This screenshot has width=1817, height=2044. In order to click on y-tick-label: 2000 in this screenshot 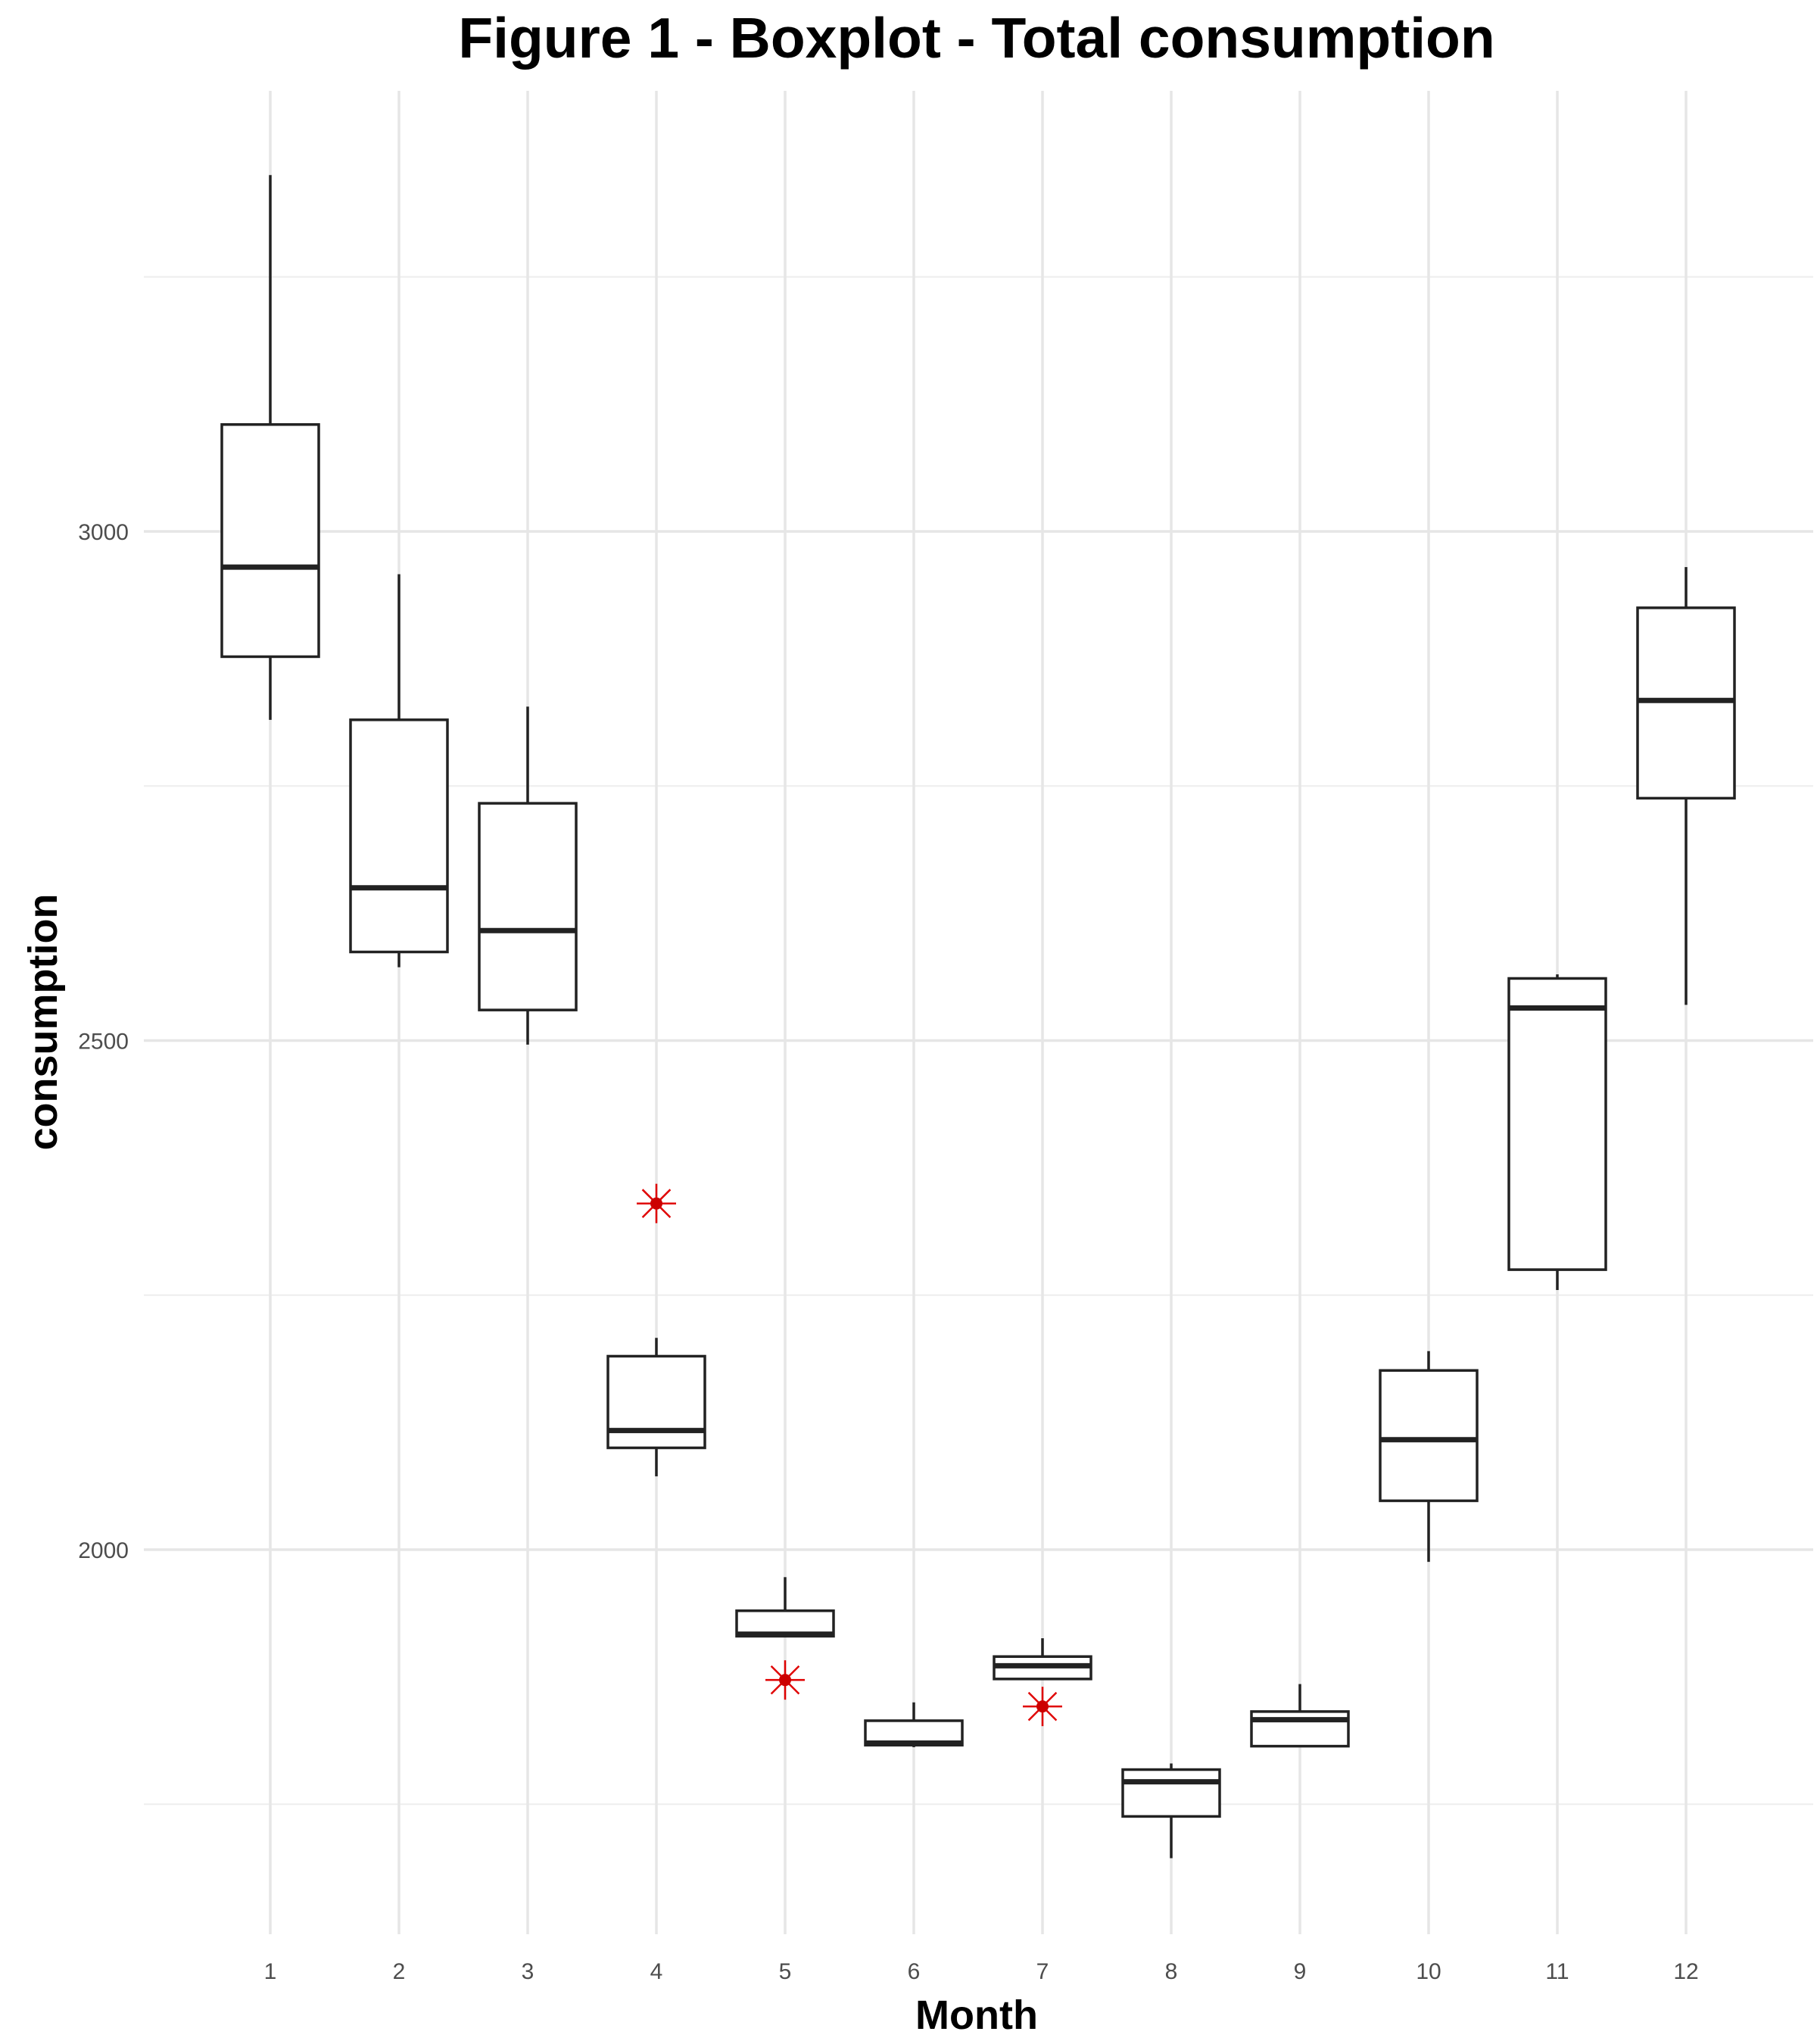, I will do `click(103, 1551)`.